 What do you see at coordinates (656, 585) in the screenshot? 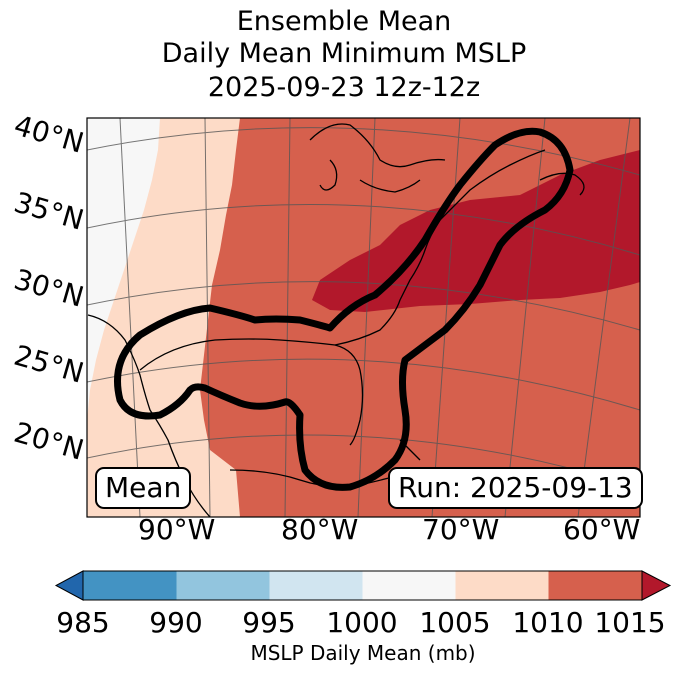
I see `colorbar-over-arrow` at bounding box center [656, 585].